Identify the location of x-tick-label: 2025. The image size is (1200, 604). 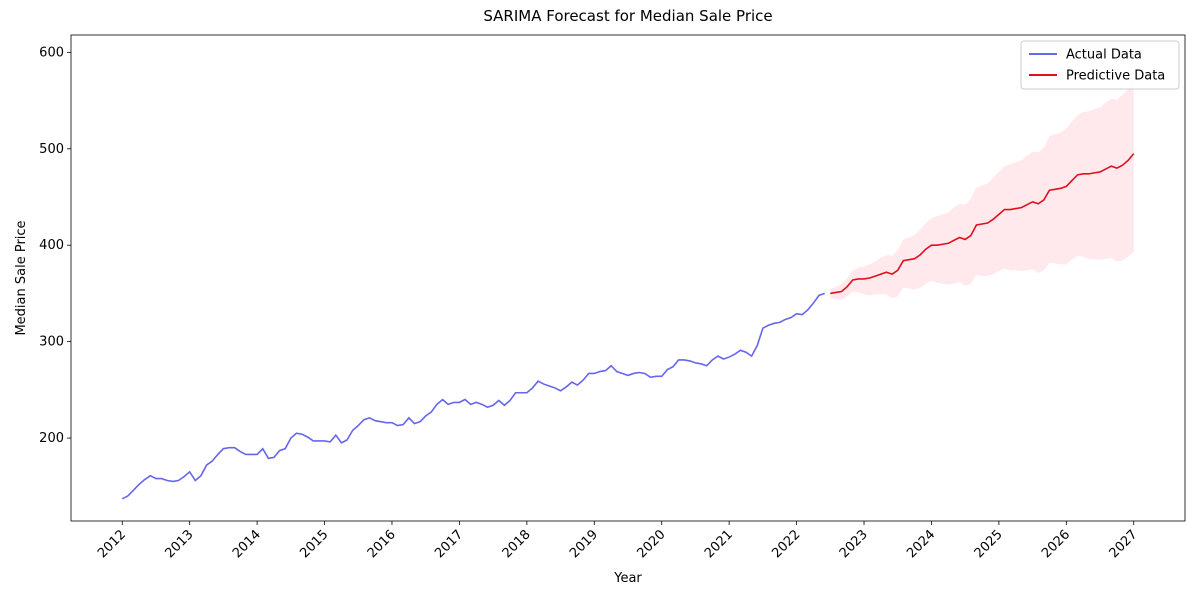
(989, 544).